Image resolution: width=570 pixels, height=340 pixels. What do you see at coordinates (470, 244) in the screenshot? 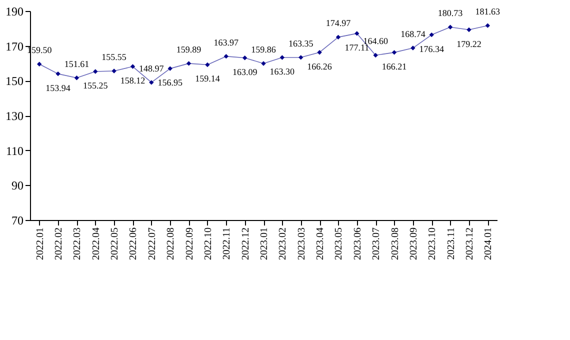
I see `x-tick-label: 2023.12` at bounding box center [470, 244].